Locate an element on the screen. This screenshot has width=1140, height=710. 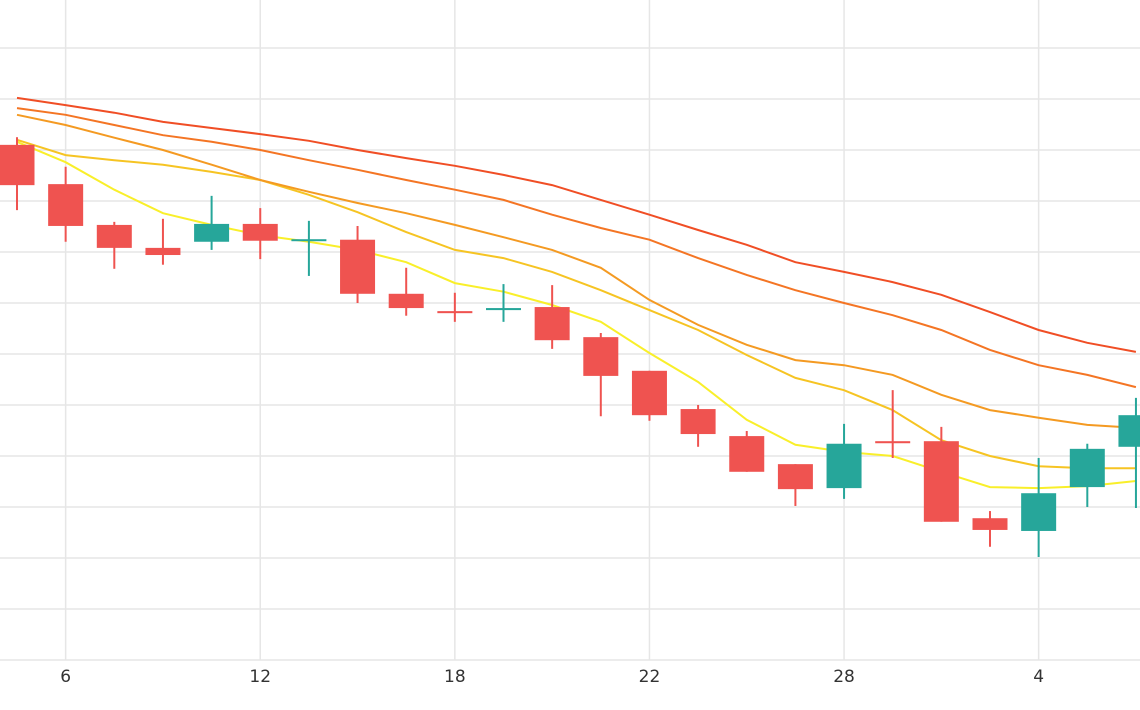
x-tick-label: 22 is located at coordinates (650, 677).